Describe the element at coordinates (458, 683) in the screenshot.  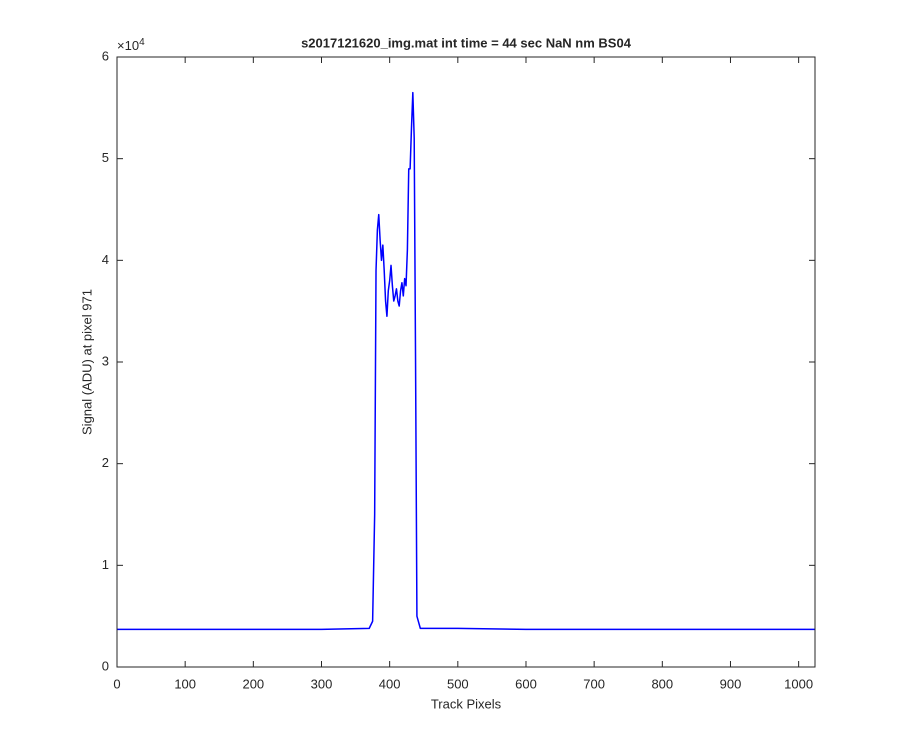
I see `x-tick-label: 500` at that location.